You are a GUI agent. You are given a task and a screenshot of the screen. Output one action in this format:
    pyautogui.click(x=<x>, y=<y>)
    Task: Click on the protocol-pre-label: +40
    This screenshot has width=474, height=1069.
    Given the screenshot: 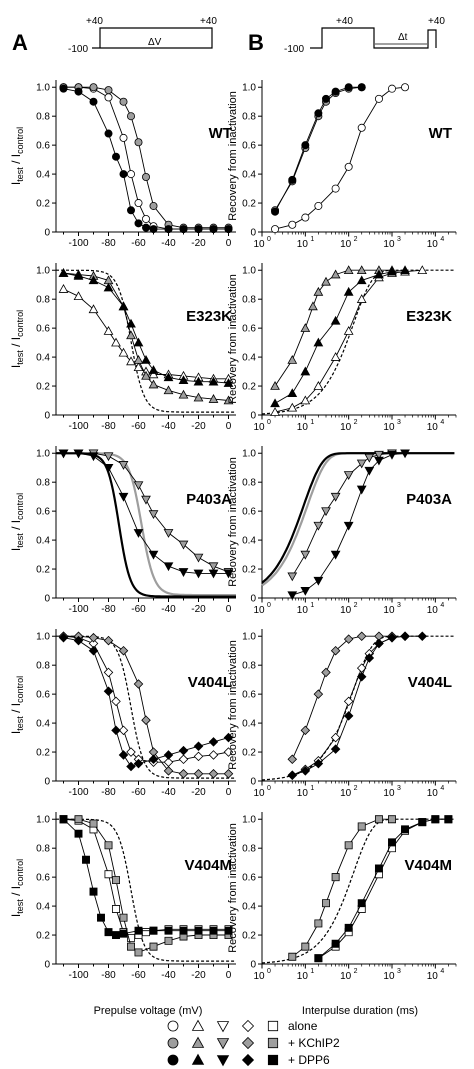 What is the action you would take?
    pyautogui.click(x=94, y=21)
    